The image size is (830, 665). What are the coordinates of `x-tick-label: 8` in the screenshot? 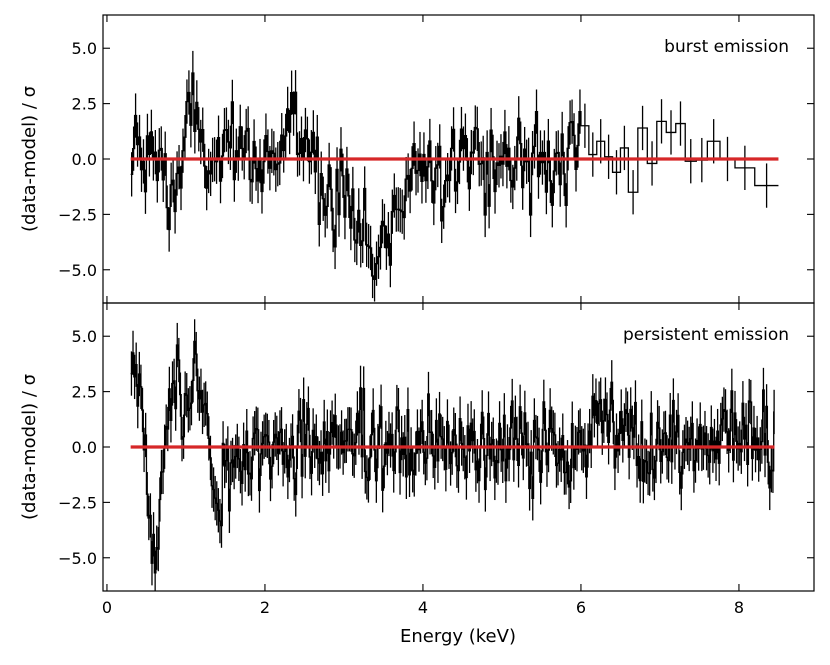 It's located at (739, 607).